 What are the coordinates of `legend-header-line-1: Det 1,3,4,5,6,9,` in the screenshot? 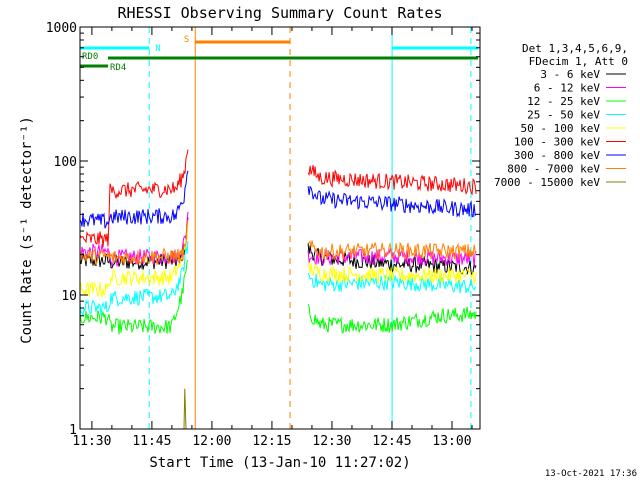 It's located at (575, 48).